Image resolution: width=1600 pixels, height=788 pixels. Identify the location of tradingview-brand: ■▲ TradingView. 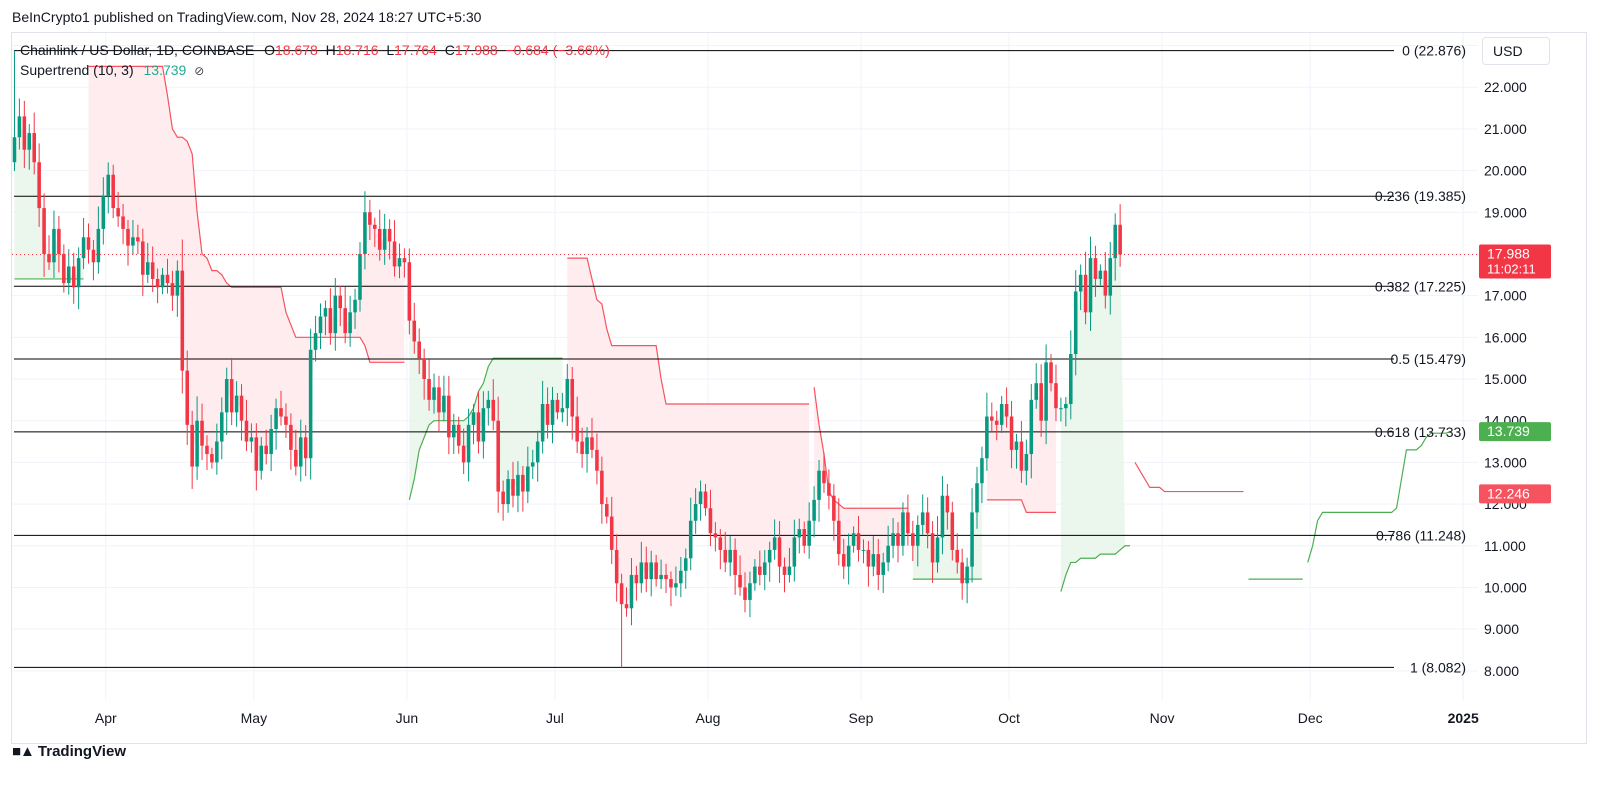
(69, 751).